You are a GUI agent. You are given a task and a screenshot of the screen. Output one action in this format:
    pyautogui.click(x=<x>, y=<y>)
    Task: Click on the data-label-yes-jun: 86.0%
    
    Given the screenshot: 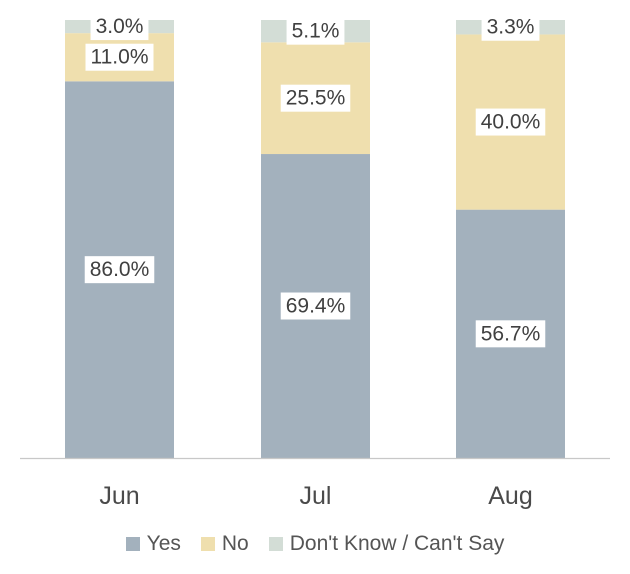 What is the action you would take?
    pyautogui.click(x=119, y=270)
    